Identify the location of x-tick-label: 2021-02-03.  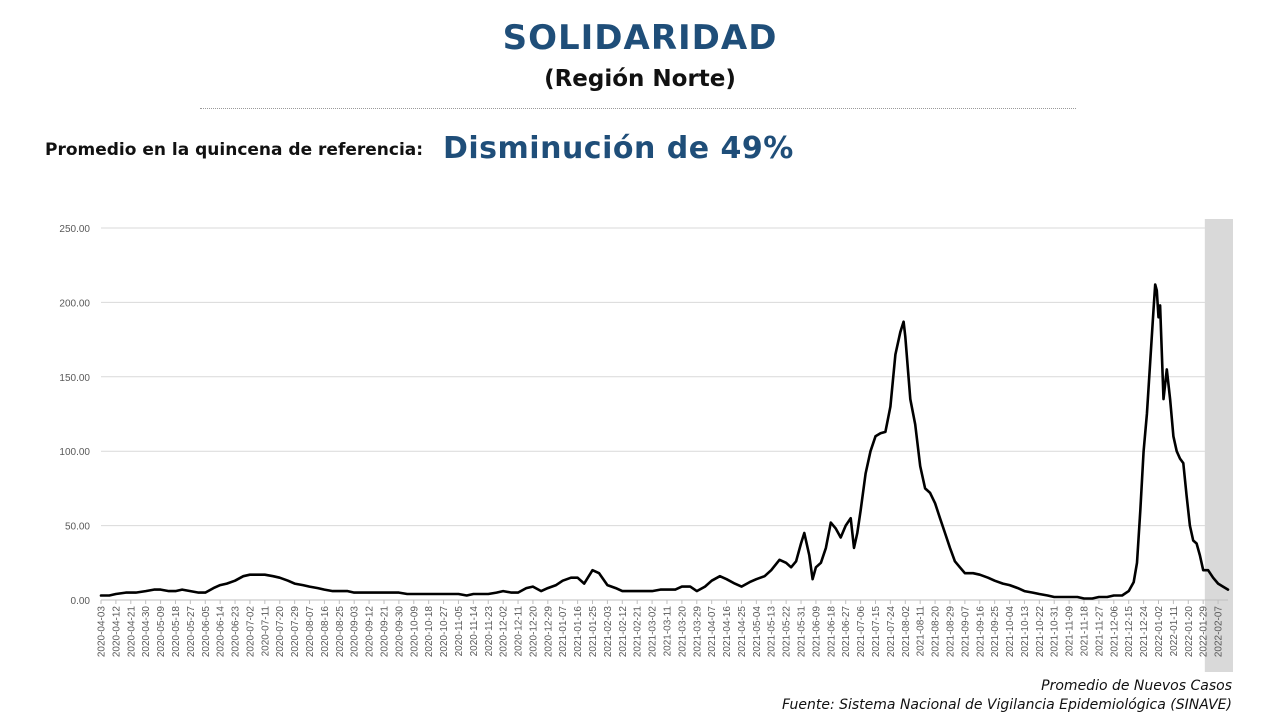
(608, 632).